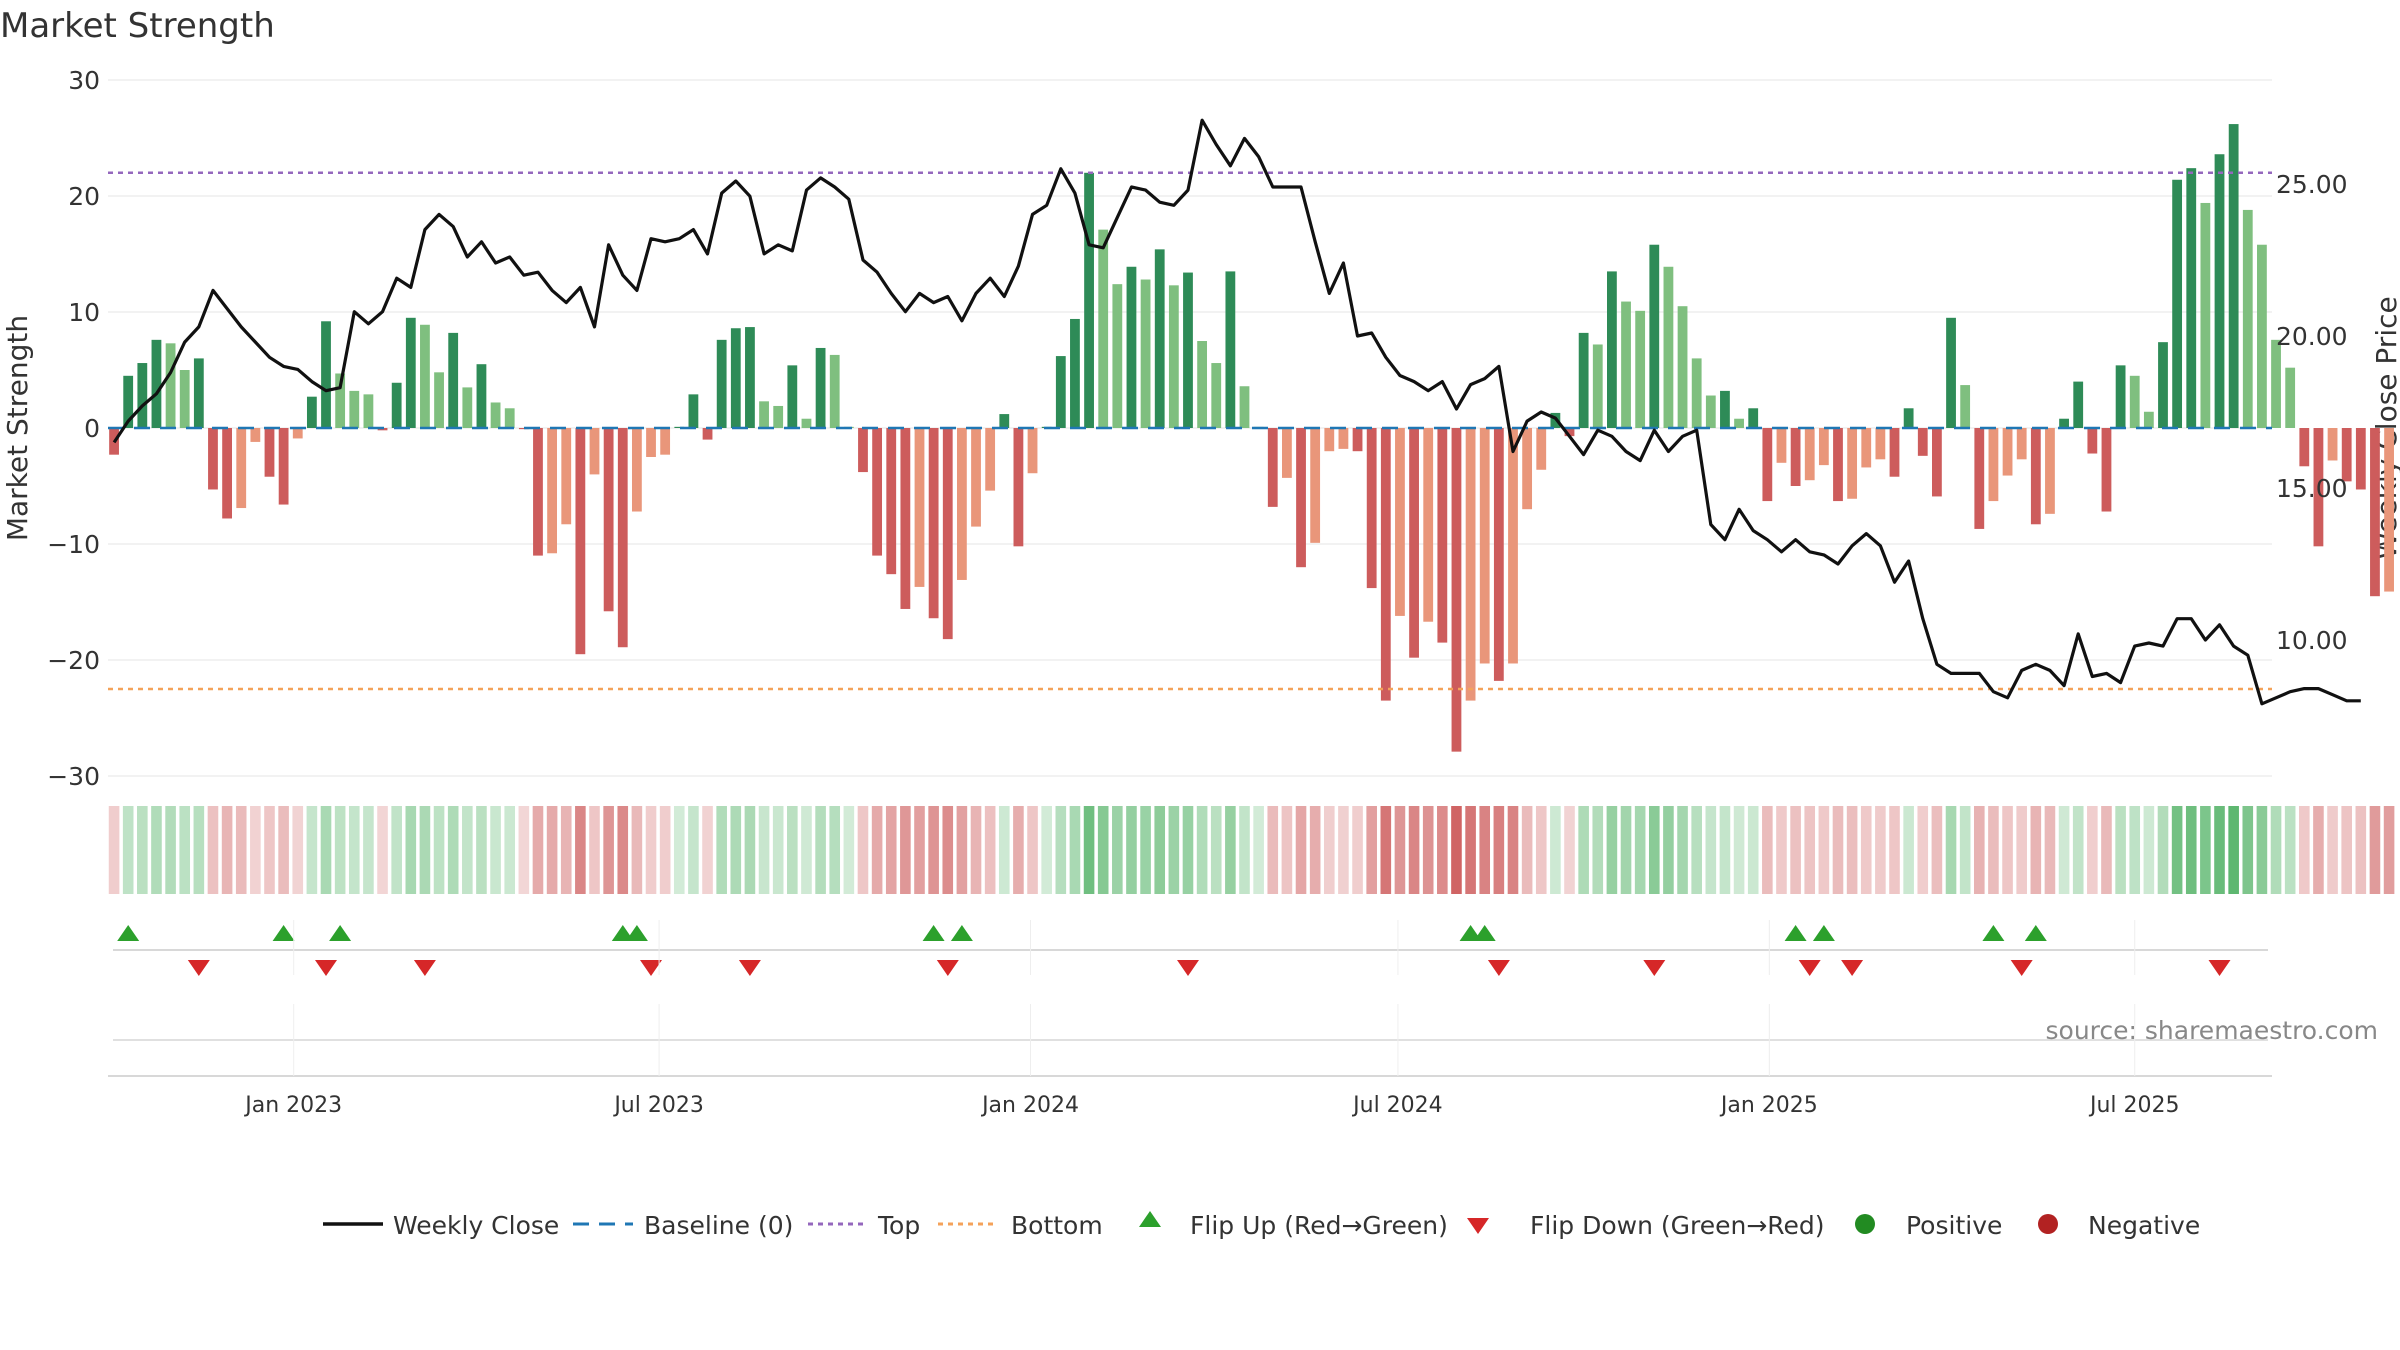 Image resolution: width=2400 pixels, height=1350 pixels. I want to click on left-tick-label: 20, so click(84, 196).